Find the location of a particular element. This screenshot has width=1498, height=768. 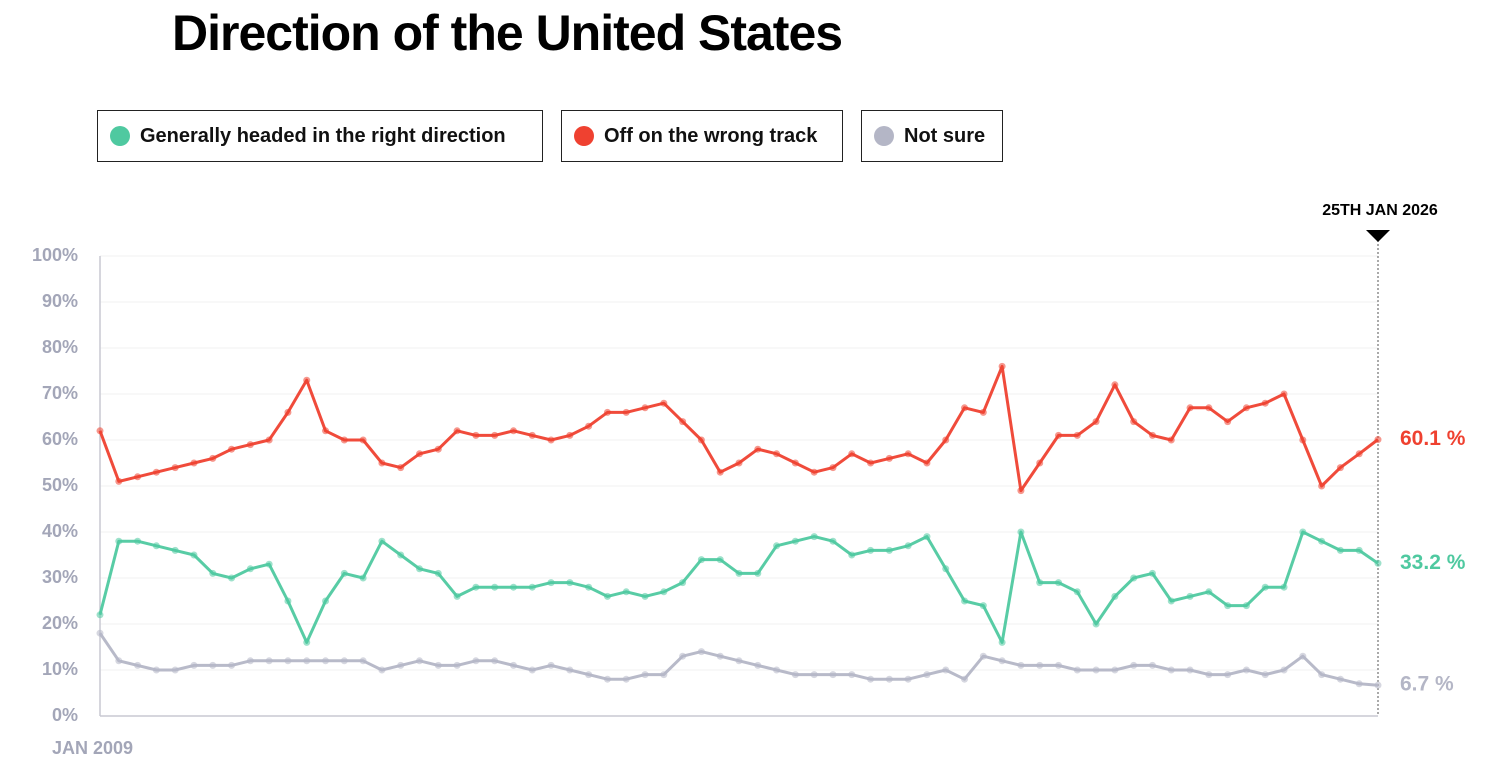

end-value-label: 6.7 % is located at coordinates (1427, 684).